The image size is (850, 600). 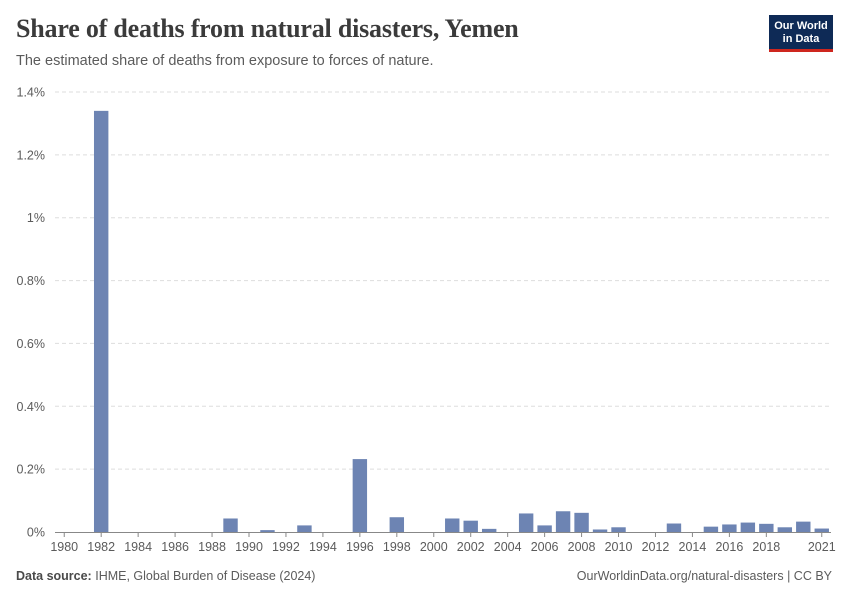 What do you see at coordinates (31, 470) in the screenshot?
I see `y-tick-label: 0.2%` at bounding box center [31, 470].